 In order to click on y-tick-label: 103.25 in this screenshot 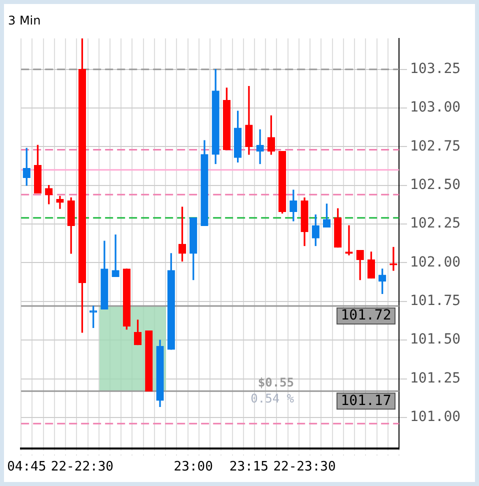, I will do `click(435, 68)`.